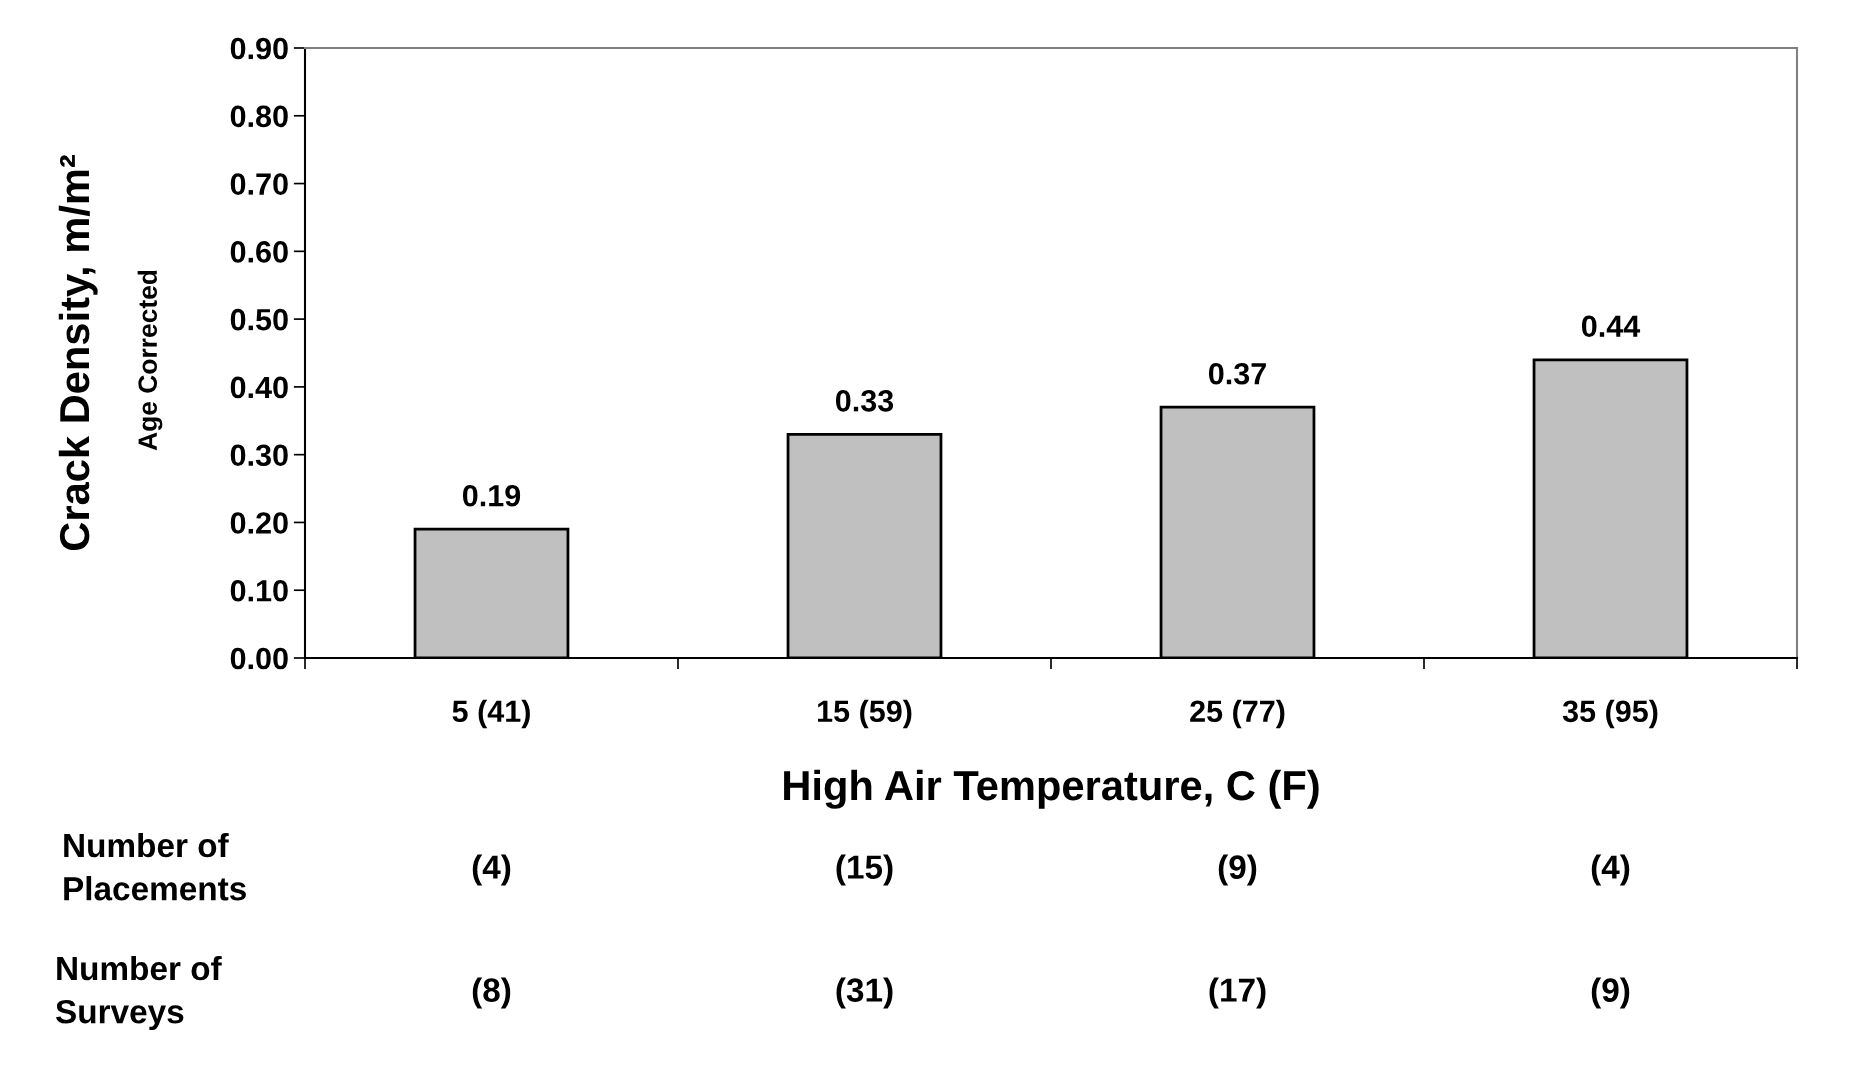 This screenshot has width=1874, height=1066. What do you see at coordinates (1237, 373) in the screenshot?
I see `data-label: 0.37` at bounding box center [1237, 373].